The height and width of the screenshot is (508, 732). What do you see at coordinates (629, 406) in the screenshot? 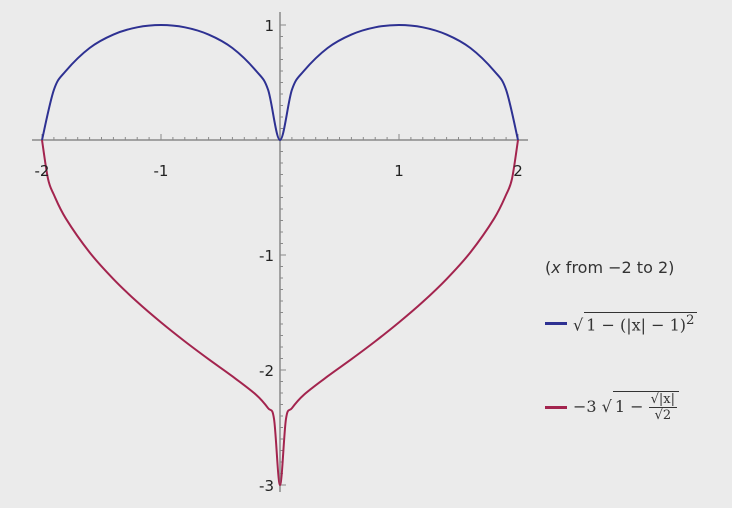
I see `legend-s2-one: 1 −` at bounding box center [629, 406].